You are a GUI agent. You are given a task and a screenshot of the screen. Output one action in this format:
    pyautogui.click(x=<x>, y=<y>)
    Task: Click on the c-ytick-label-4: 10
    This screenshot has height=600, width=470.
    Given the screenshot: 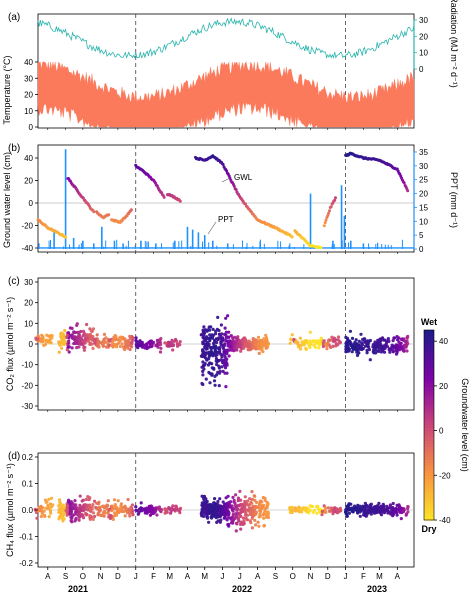 What is the action you would take?
    pyautogui.click(x=28, y=323)
    